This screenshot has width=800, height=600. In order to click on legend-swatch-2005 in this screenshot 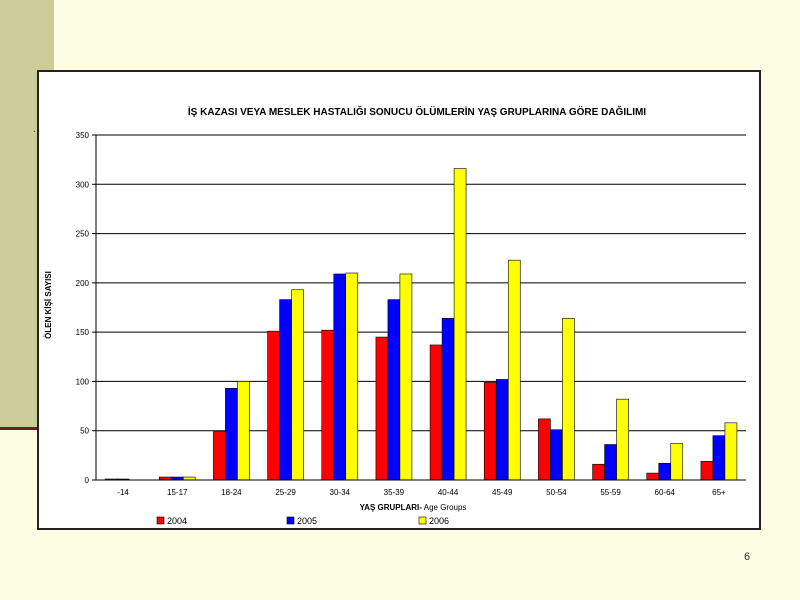, I will do `click(290, 520)`.